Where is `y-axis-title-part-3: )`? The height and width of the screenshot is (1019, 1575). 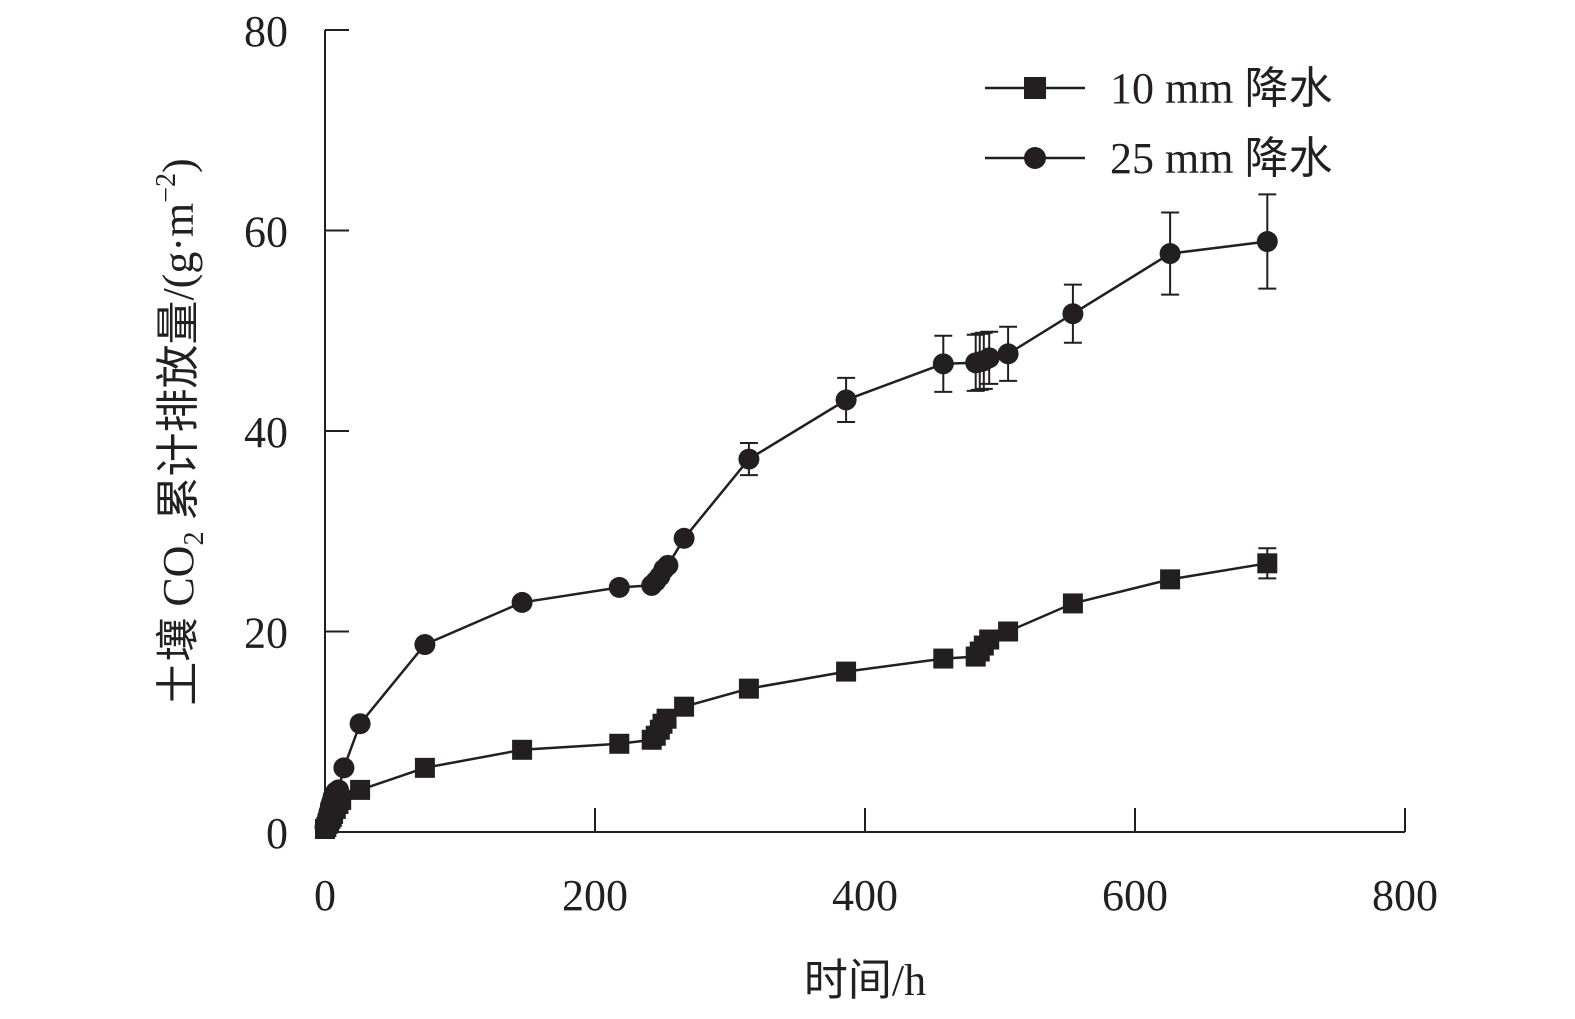 y-axis-title-part-3: ) is located at coordinates (178, 165).